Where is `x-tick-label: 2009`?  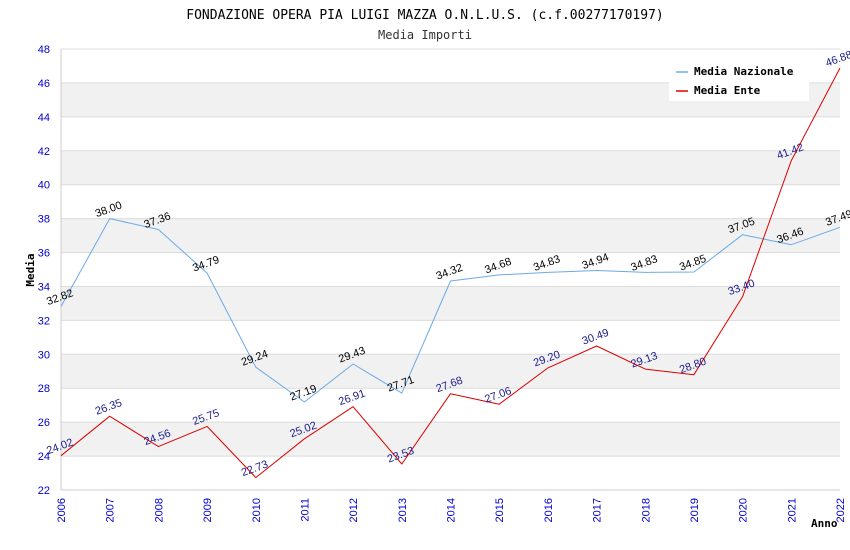
x-tick-label: 2009 is located at coordinates (208, 510).